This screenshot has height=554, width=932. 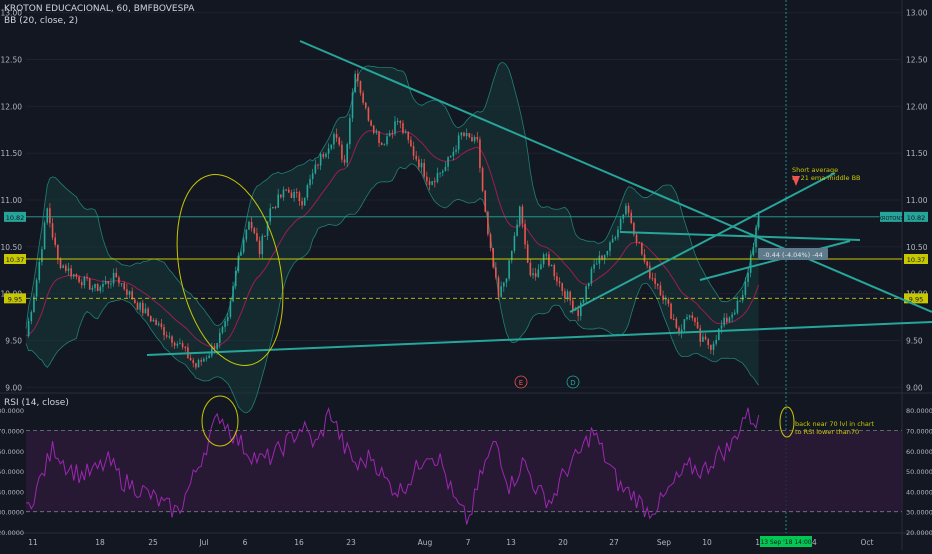 What do you see at coordinates (914, 340) in the screenshot?
I see `price-tick-right: 9.50` at bounding box center [914, 340].